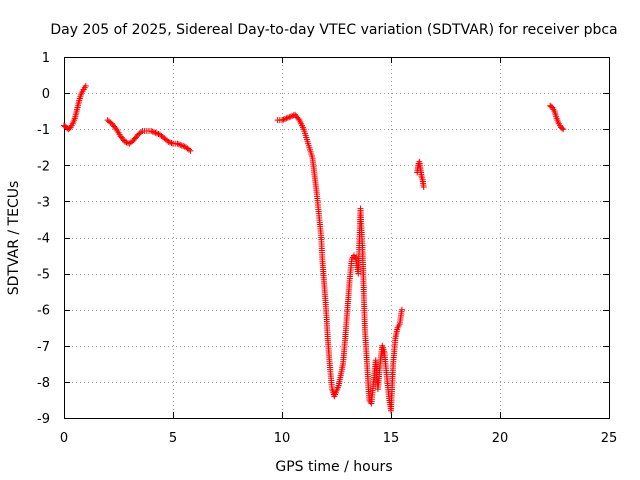  Describe the element at coordinates (46, 94) in the screenshot. I see `y-tick-label: 0` at that location.